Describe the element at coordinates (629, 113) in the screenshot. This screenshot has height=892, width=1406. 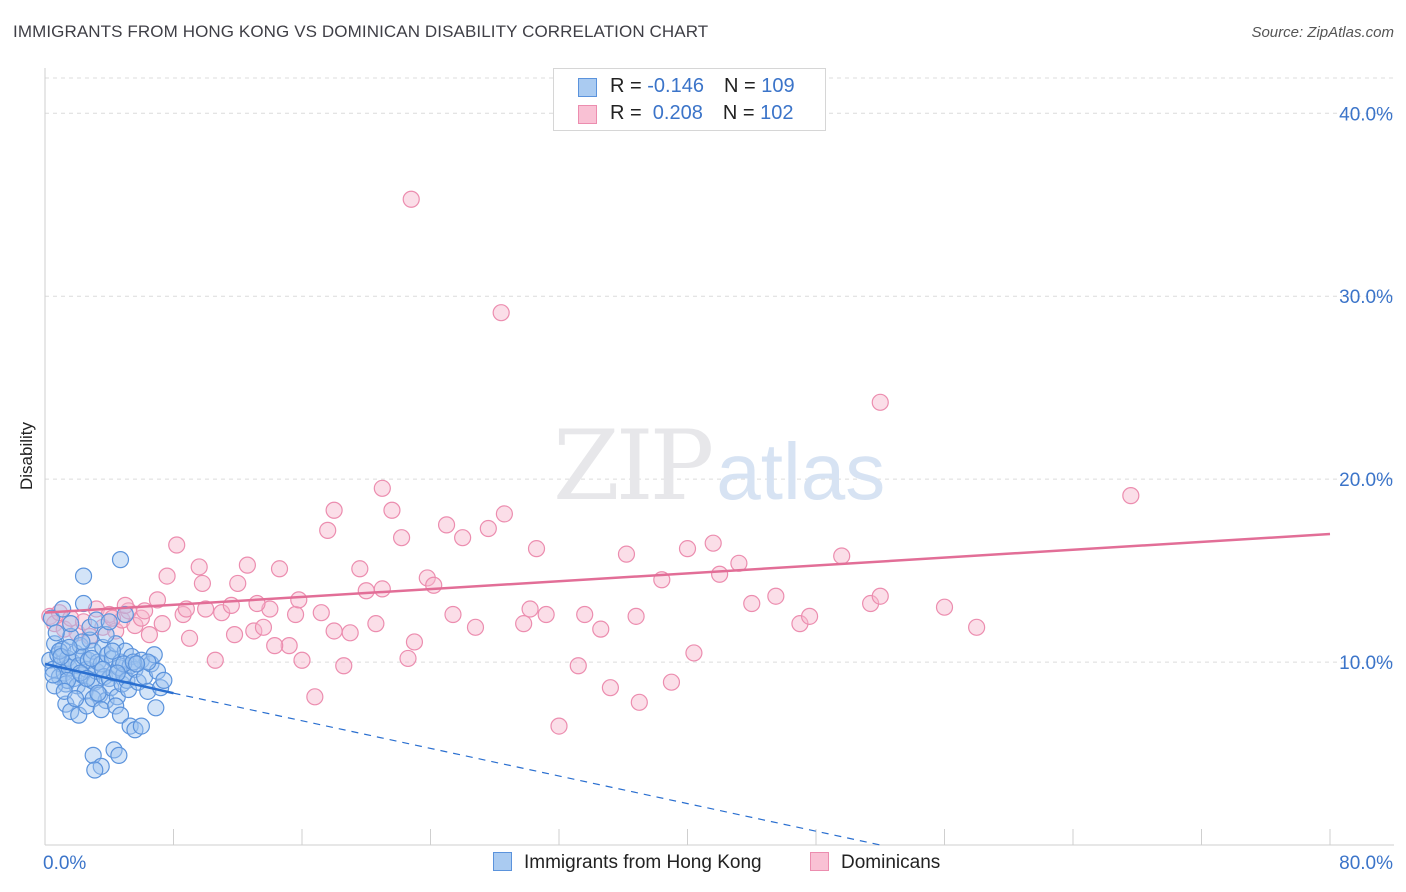
I see `legend-r-label: R =` at that location.